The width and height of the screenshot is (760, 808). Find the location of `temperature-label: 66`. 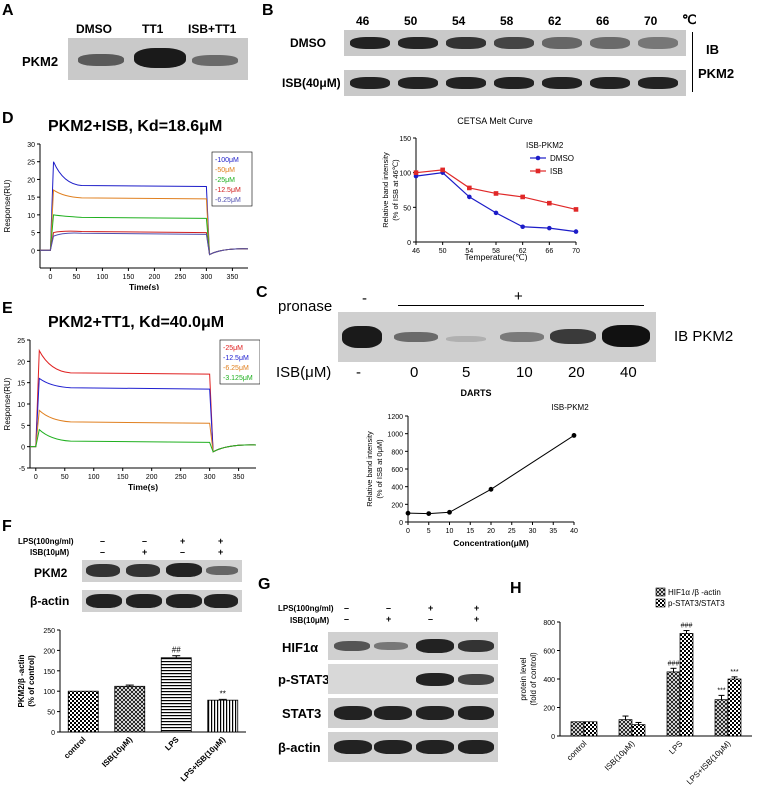

temperature-label: 66 is located at coordinates (603, 21).